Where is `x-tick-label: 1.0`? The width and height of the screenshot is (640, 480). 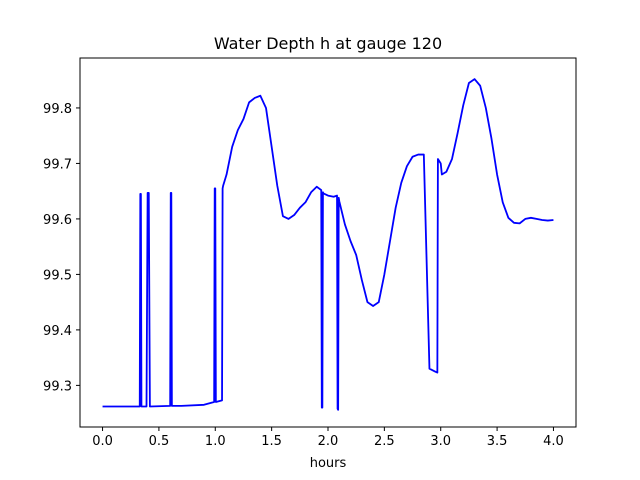 x-tick-label: 1.0 is located at coordinates (215, 441).